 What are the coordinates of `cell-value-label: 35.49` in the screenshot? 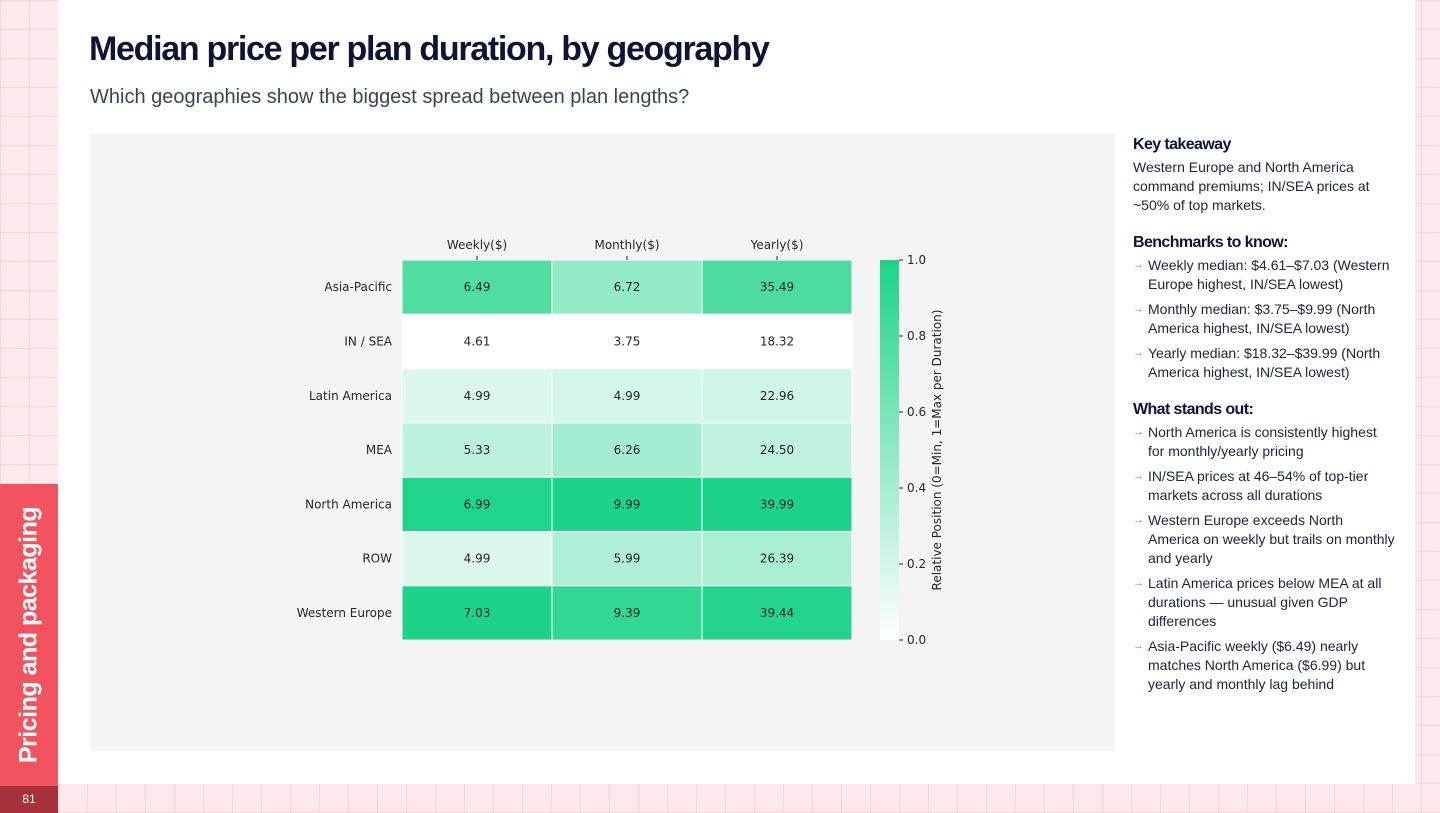 It's located at (777, 287).